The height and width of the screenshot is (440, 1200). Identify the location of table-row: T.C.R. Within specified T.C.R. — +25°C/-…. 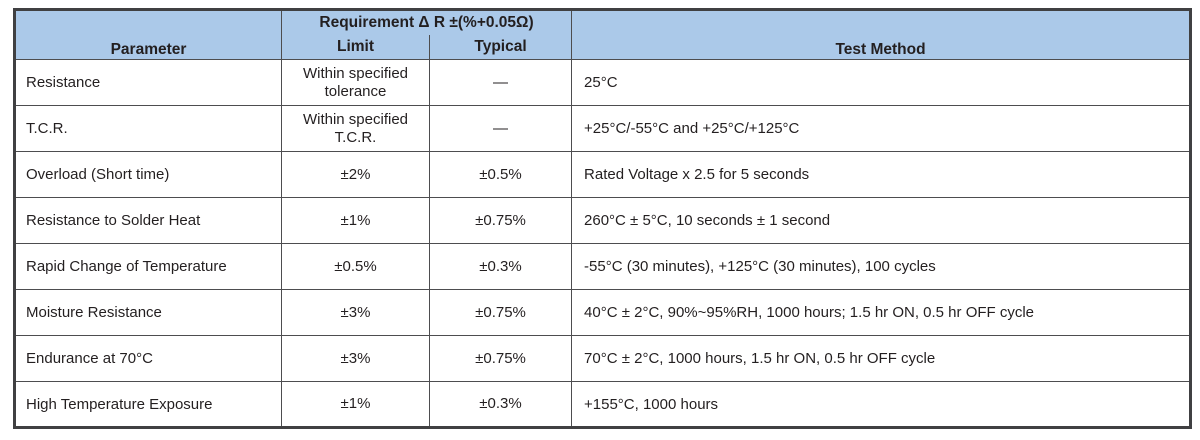
(603, 128).